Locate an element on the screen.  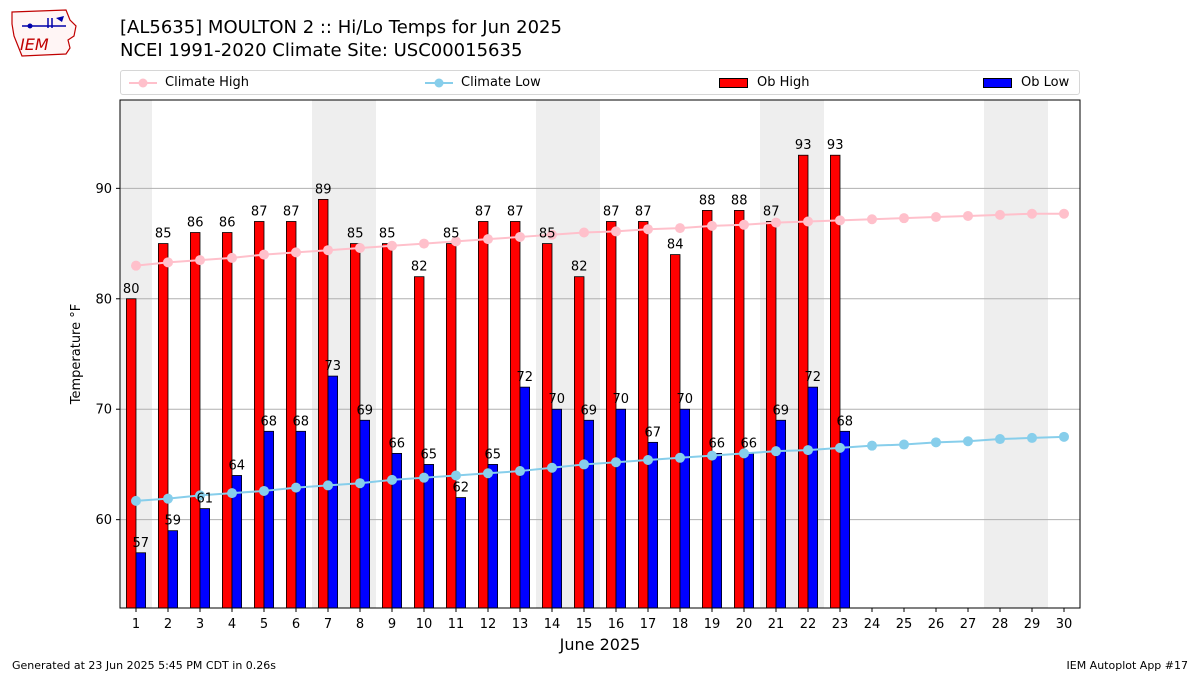
legend-climate-low-label: Climate Low is located at coordinates (501, 82).